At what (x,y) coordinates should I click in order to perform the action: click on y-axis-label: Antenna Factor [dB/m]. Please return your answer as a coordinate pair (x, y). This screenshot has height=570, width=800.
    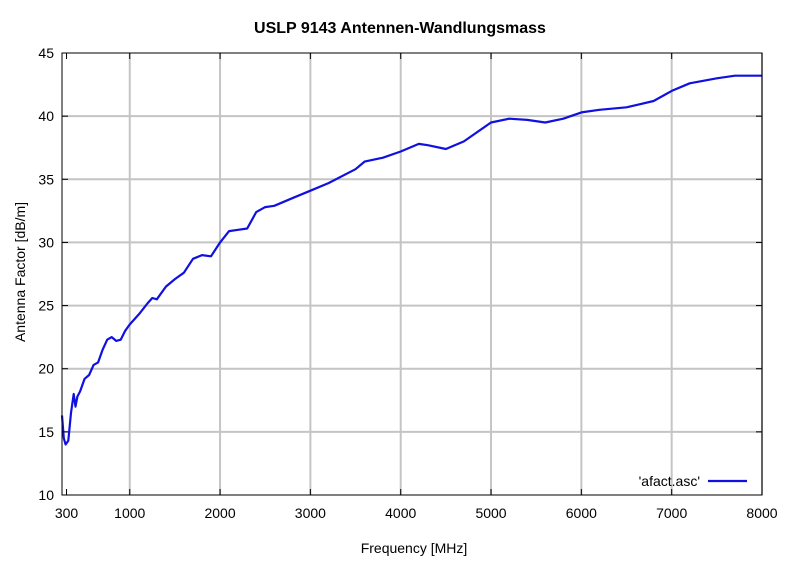
    Looking at the image, I should click on (20, 272).